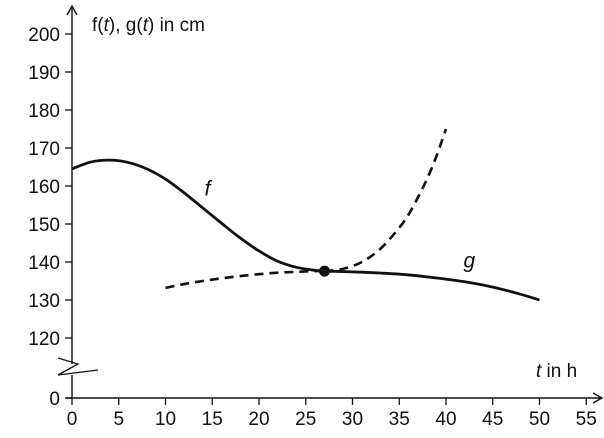 Image resolution: width=604 pixels, height=438 pixels. What do you see at coordinates (72, 419) in the screenshot?
I see `x-tick-label: 0` at bounding box center [72, 419].